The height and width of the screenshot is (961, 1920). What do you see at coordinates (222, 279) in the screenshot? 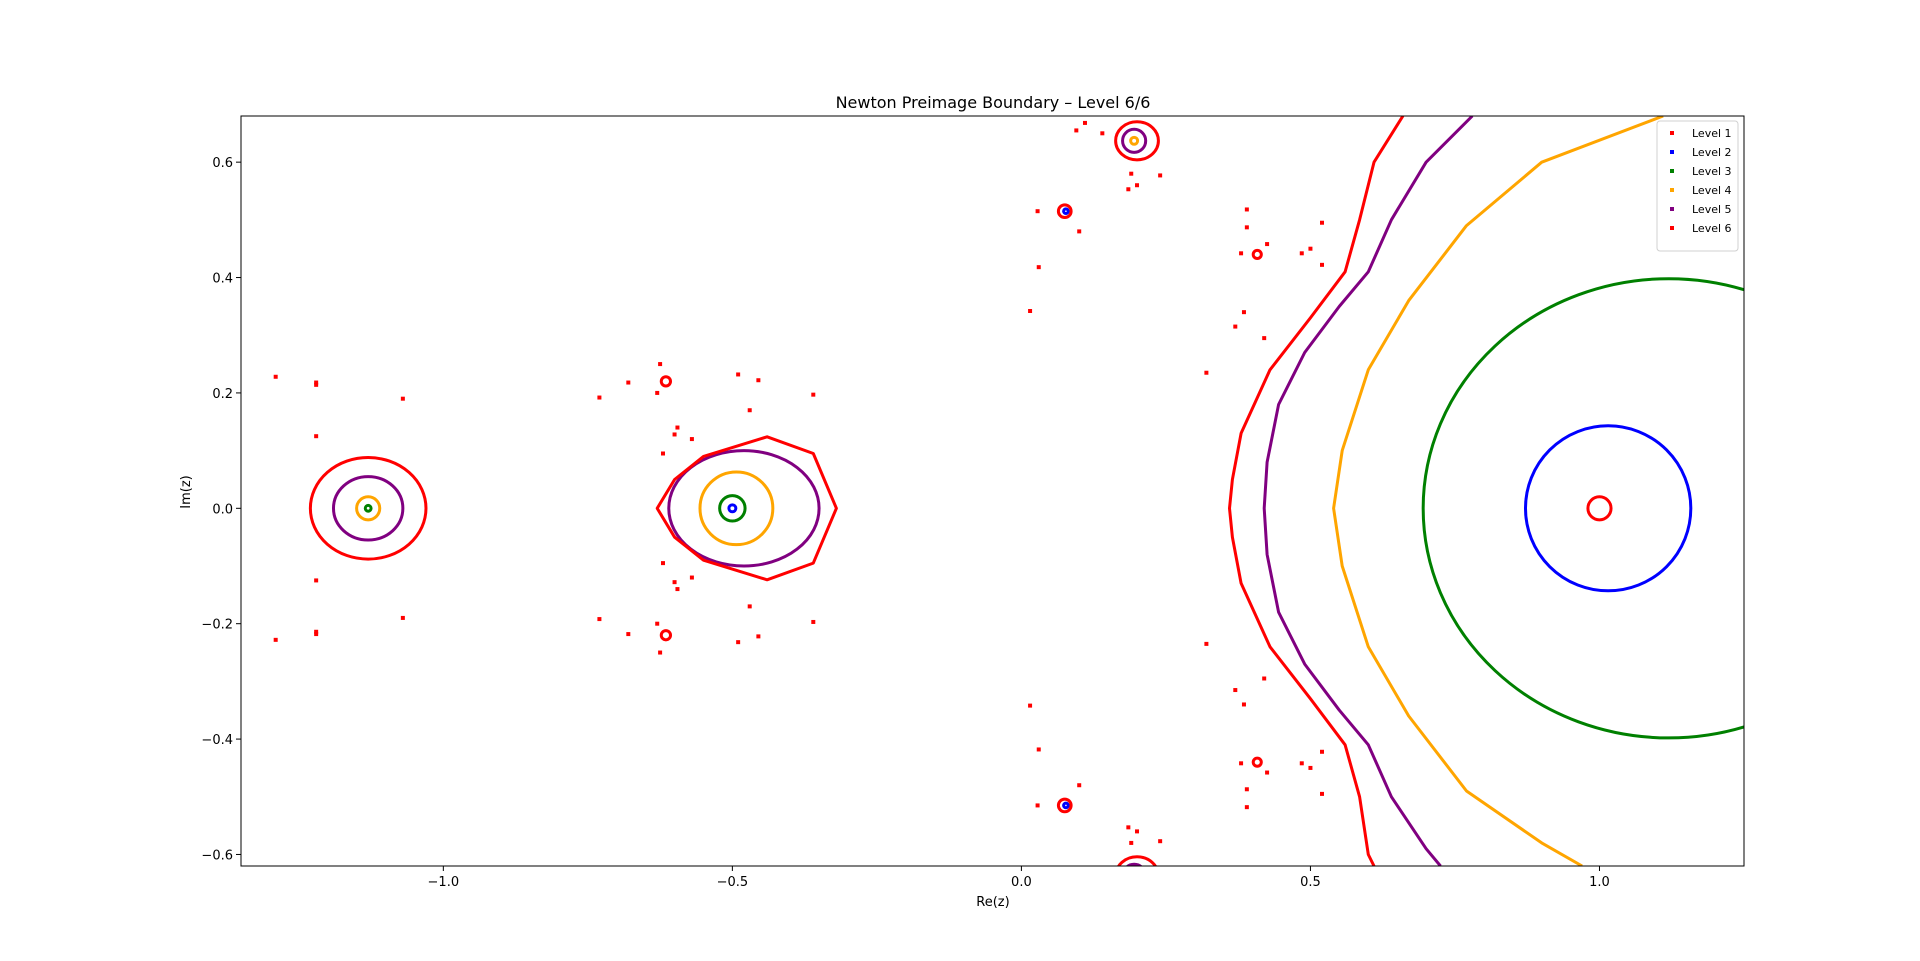
I see `y-tick-label: 0.4` at bounding box center [222, 279].